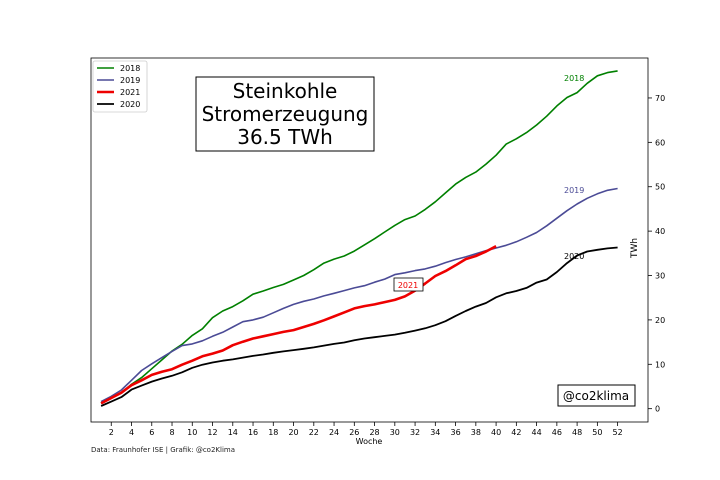 The height and width of the screenshot is (480, 720). Describe the element at coordinates (574, 78) in the screenshot. I see `series-label-2018: 2018` at that location.